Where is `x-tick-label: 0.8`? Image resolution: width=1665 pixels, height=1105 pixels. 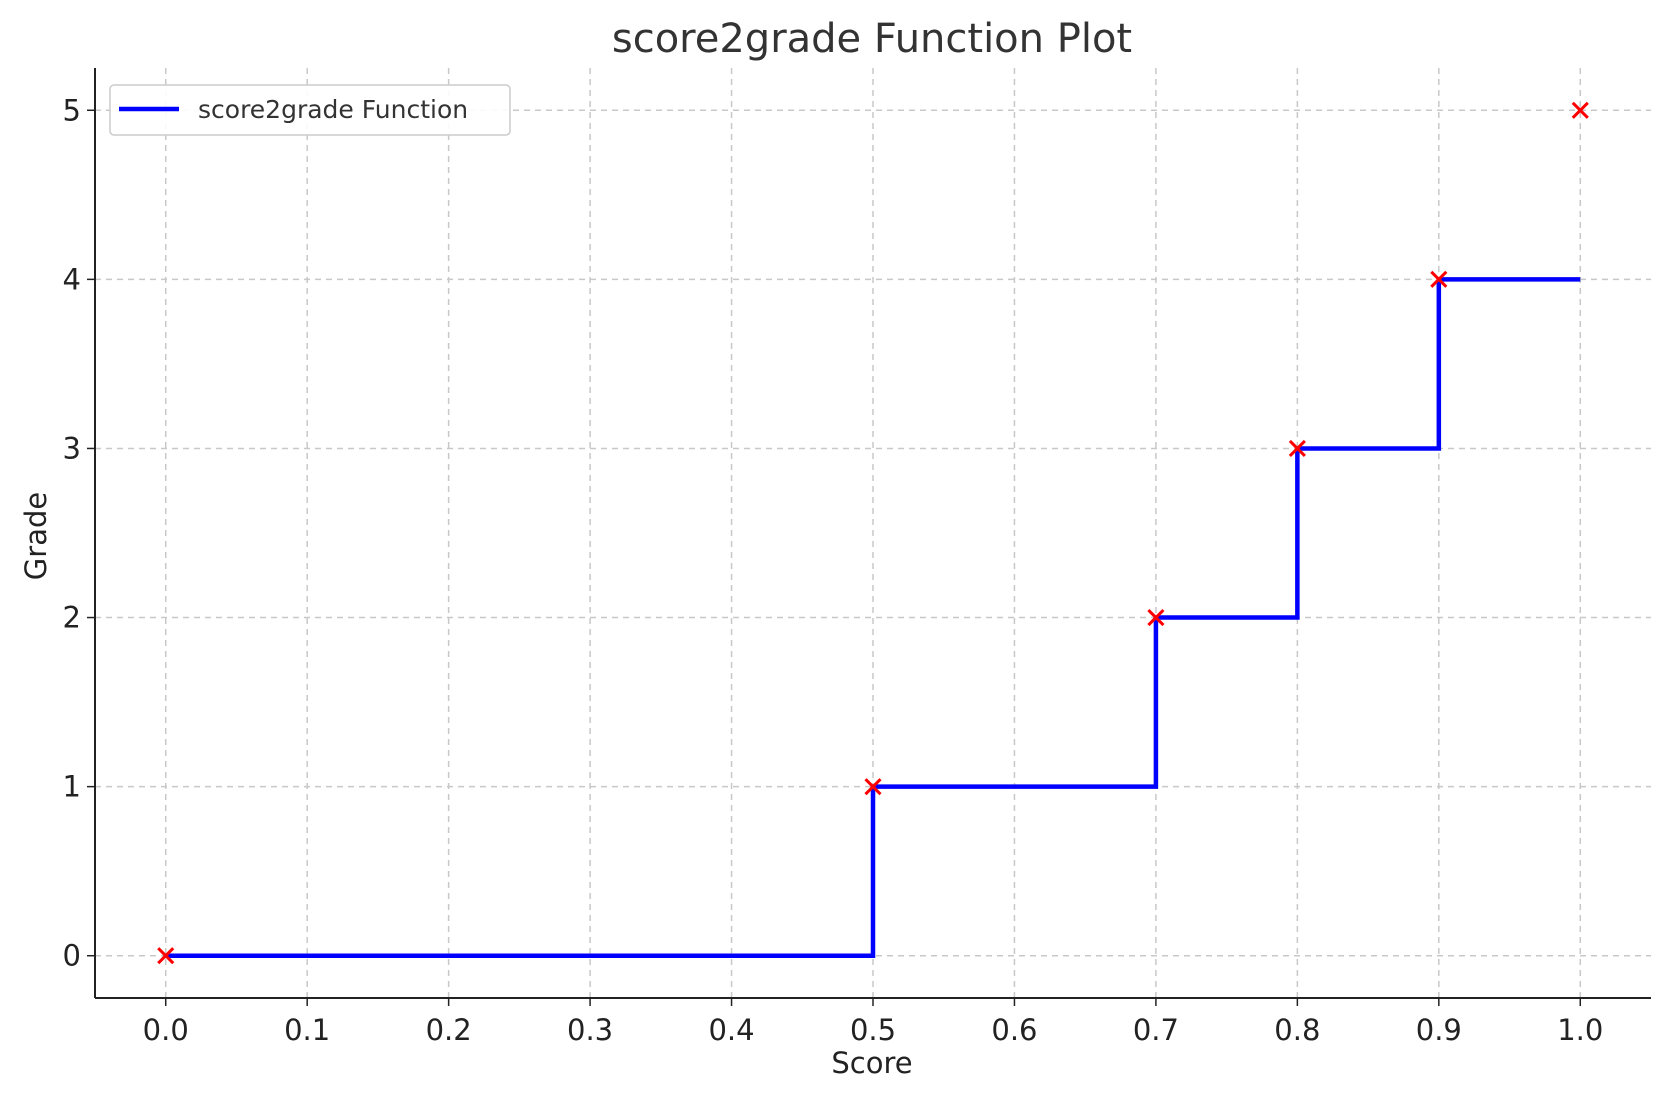 x-tick-label: 0.8 is located at coordinates (1297, 1030).